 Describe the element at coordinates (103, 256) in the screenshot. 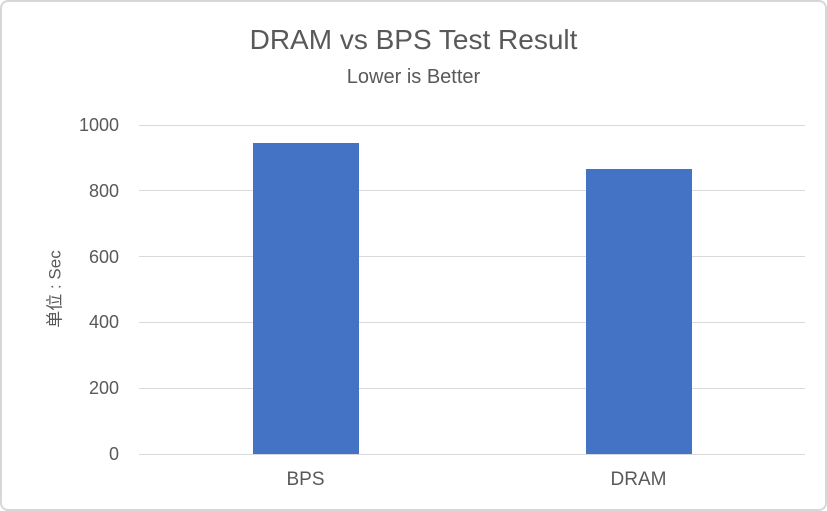

I see `y-tick-label-600: 600` at that location.